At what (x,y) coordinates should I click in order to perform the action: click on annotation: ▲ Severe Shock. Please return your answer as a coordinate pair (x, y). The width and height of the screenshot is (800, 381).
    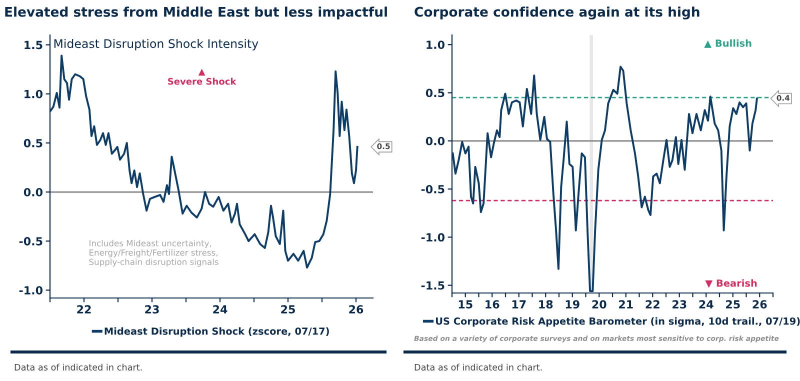
    Looking at the image, I should click on (202, 76).